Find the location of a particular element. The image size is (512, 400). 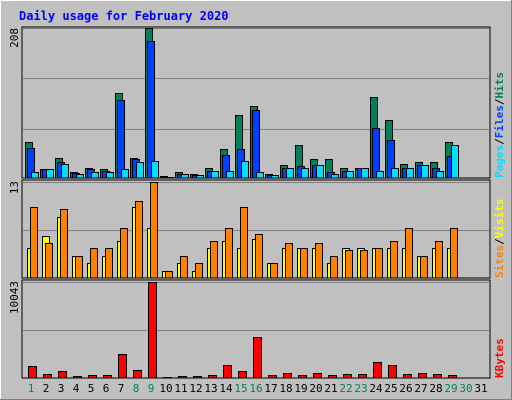

x-label-day-13: 13 is located at coordinates (210, 388).